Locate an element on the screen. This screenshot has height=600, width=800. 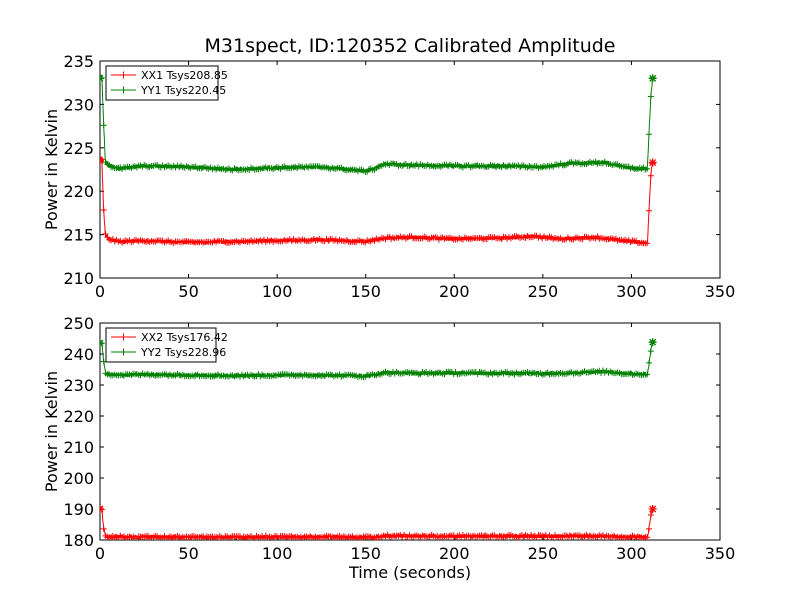
legend: XX2 Tsys176.42 YY2 Tsys228.96 is located at coordinates (166, 345).